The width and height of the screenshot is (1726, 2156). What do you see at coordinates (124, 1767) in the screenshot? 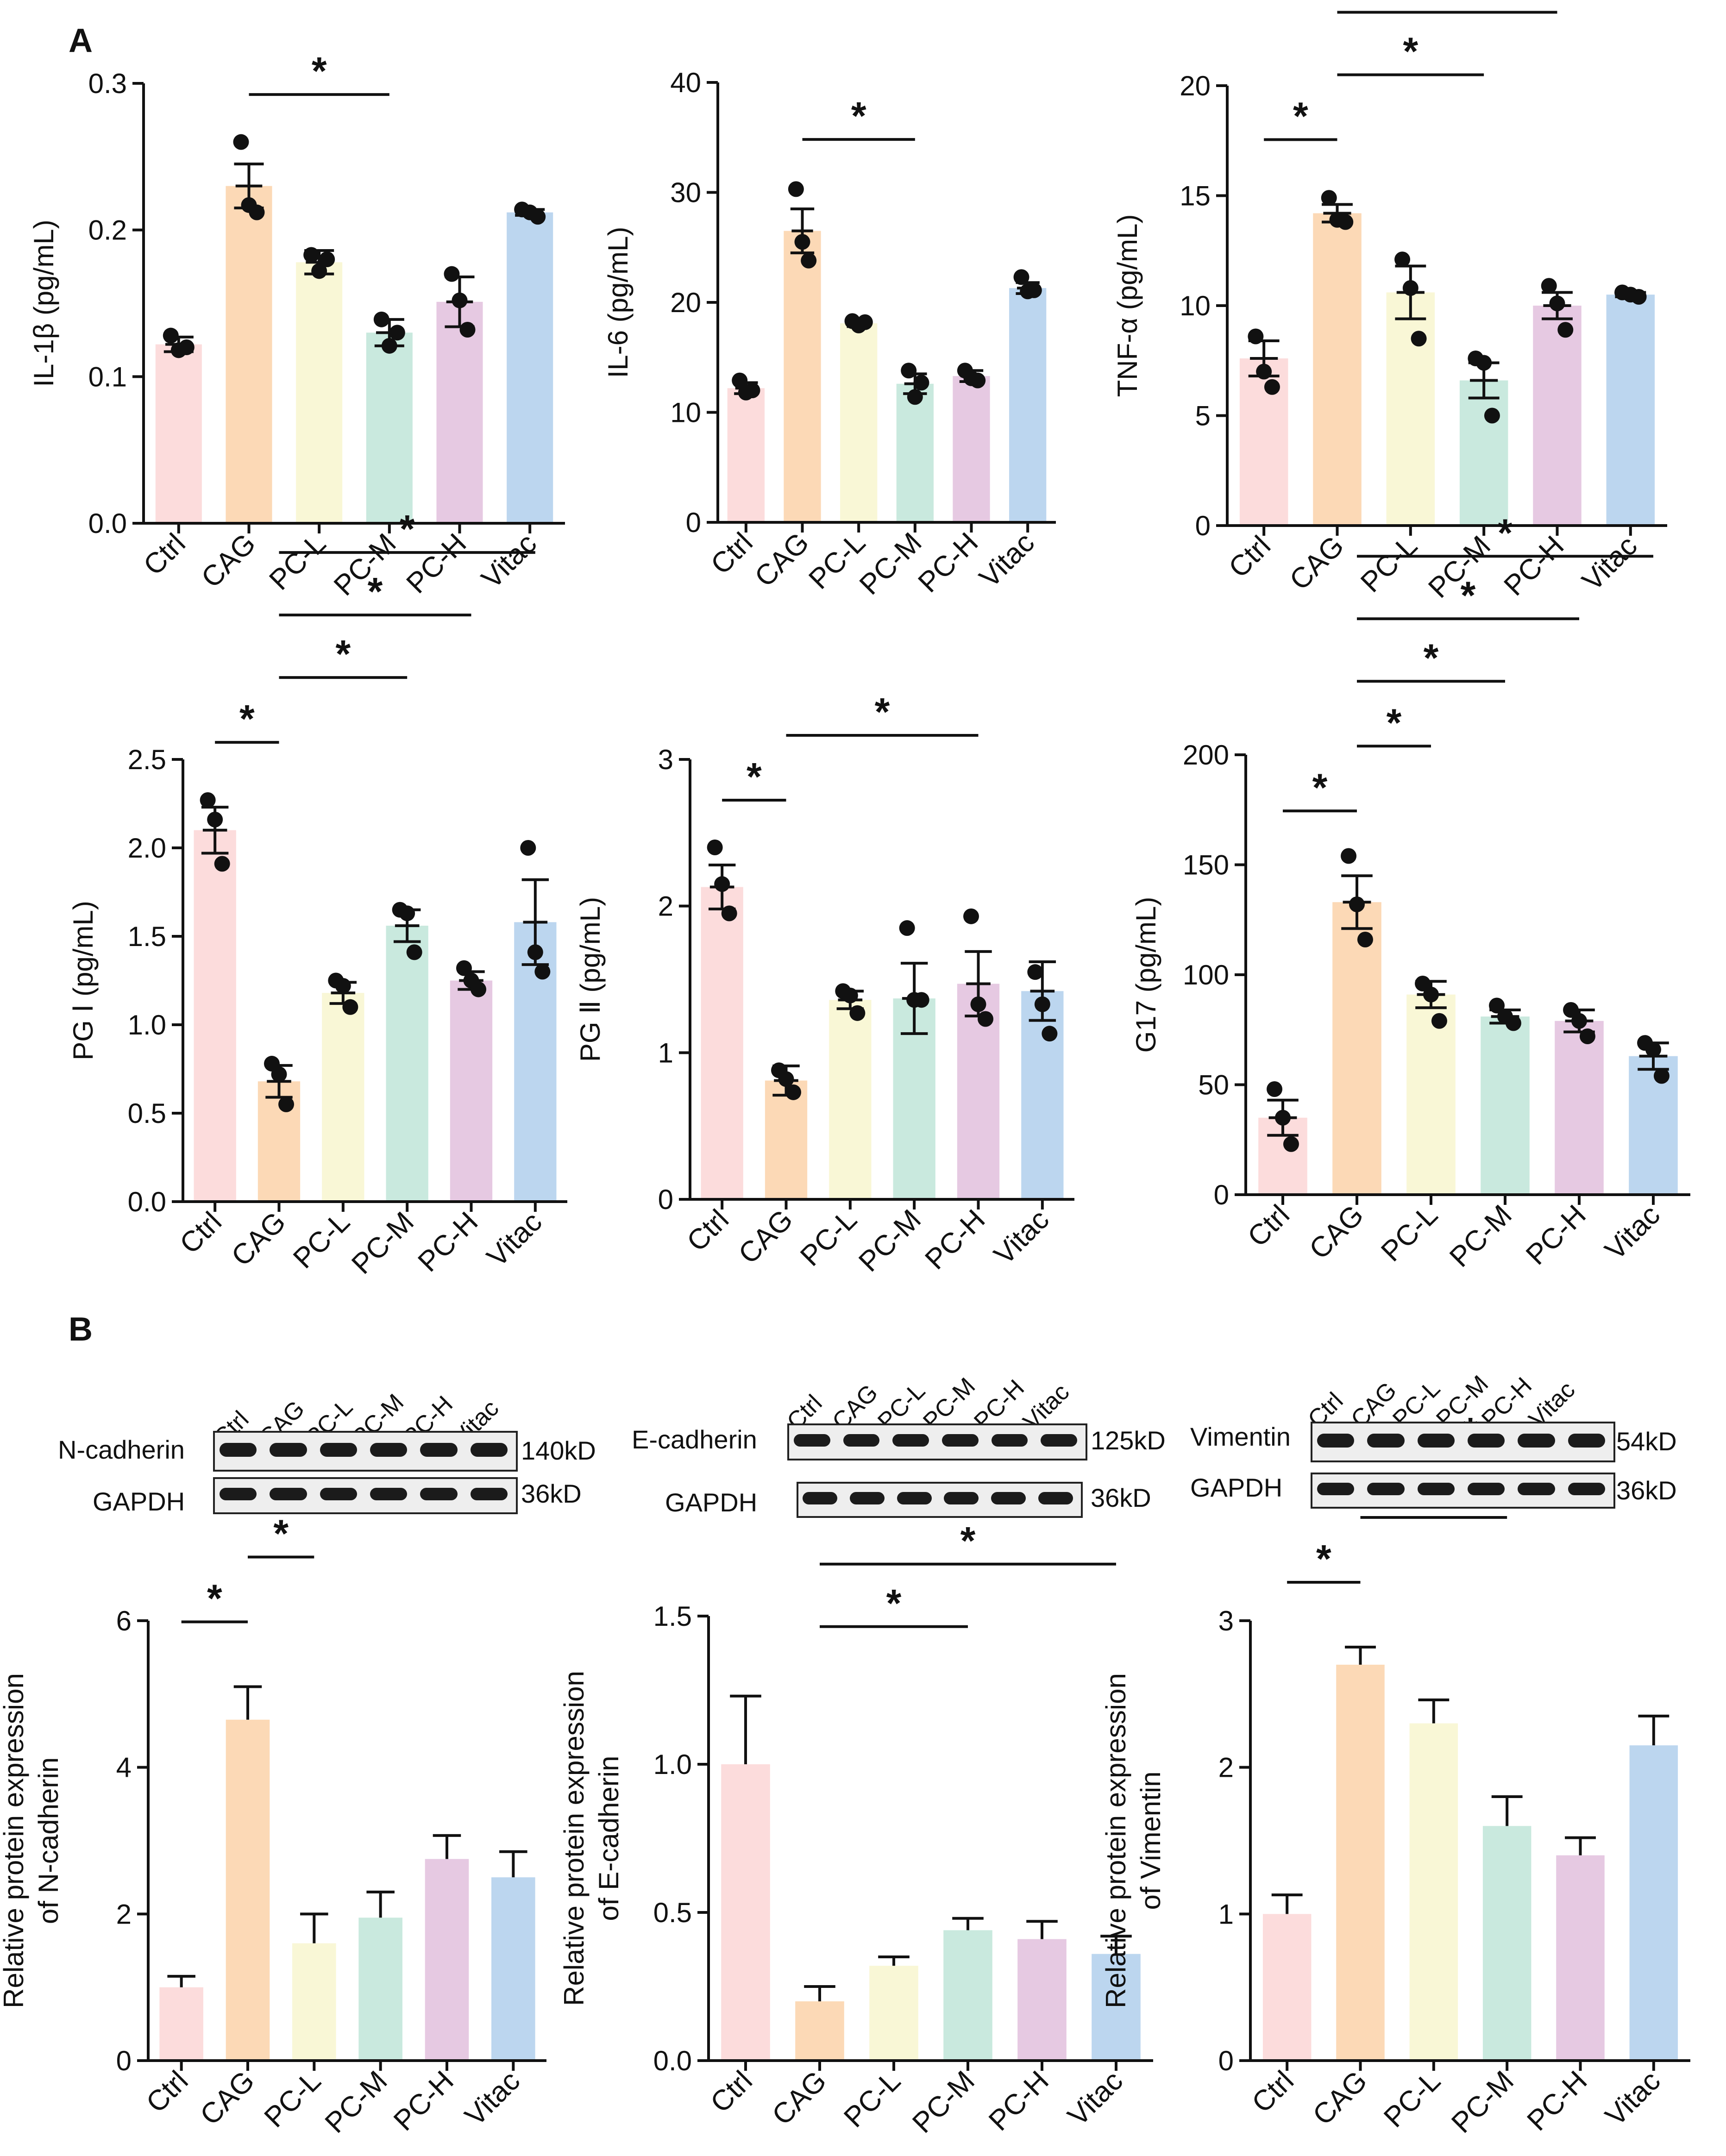
I see `y-tick-label: 4` at bounding box center [124, 1767].